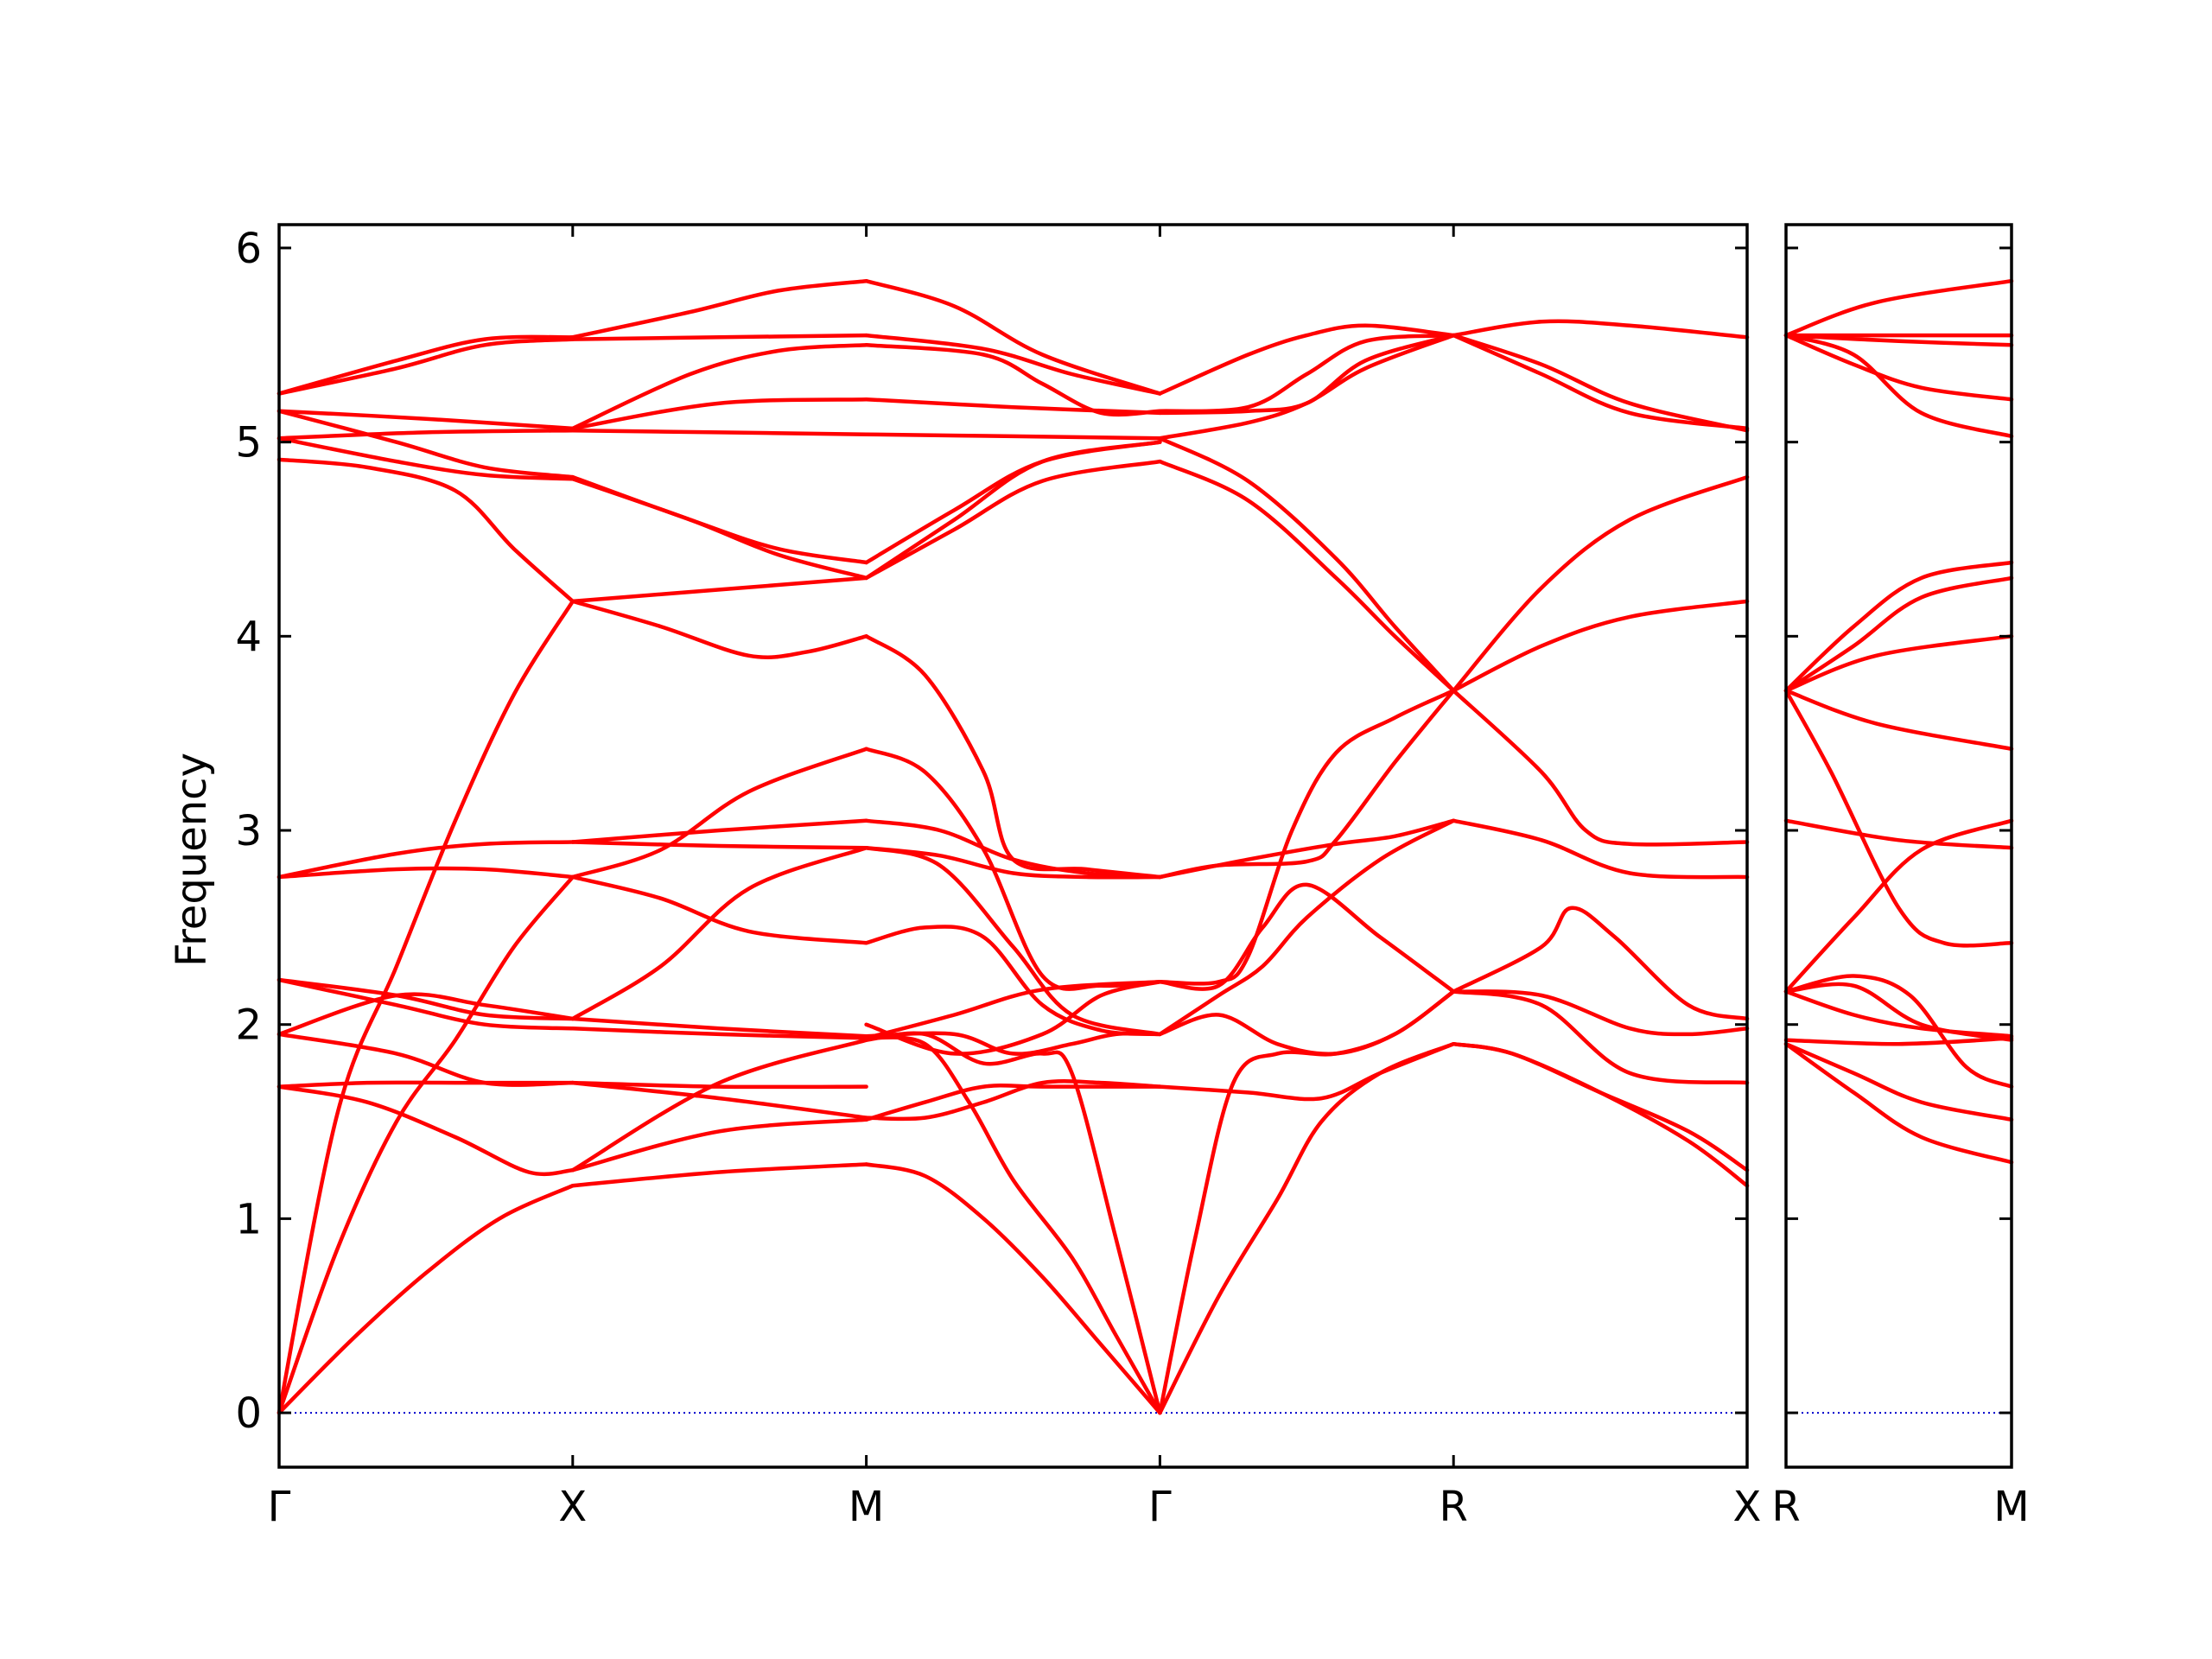 The height and width of the screenshot is (1659, 2212). I want to click on band-line-Γ-X-2, so click(425, 1144).